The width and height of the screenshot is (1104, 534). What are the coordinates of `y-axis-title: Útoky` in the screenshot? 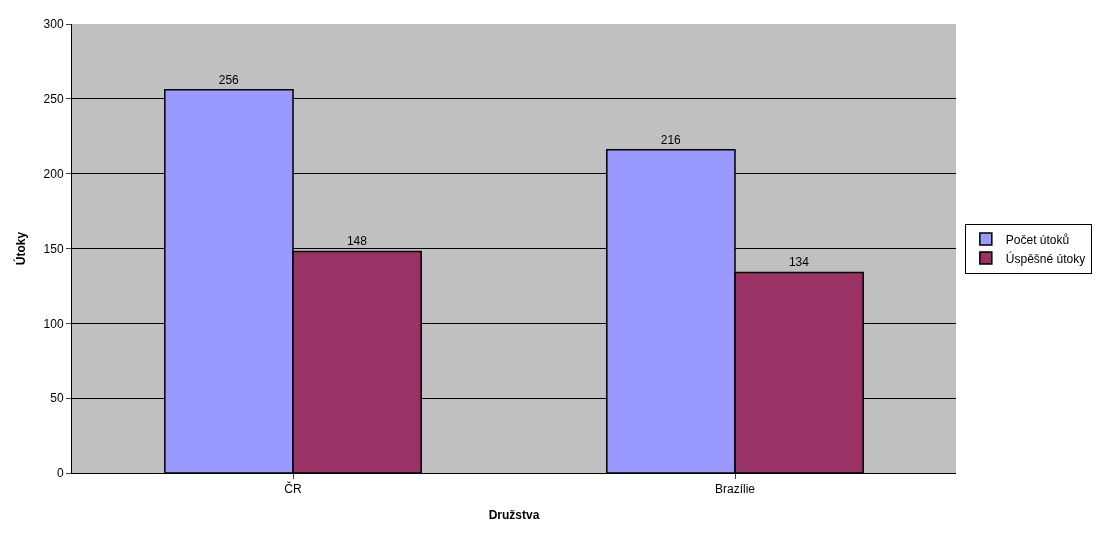 It's located at (20, 248).